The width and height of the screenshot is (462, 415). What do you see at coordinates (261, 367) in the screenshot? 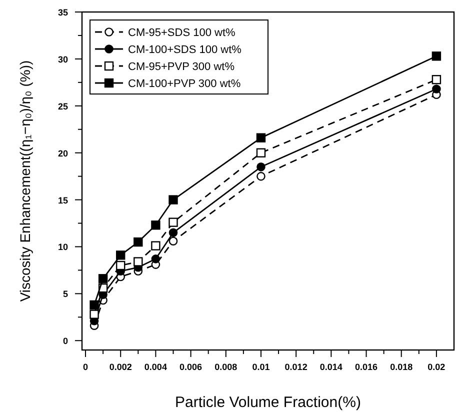
I see `x-tick-label: 0.01` at bounding box center [261, 367].